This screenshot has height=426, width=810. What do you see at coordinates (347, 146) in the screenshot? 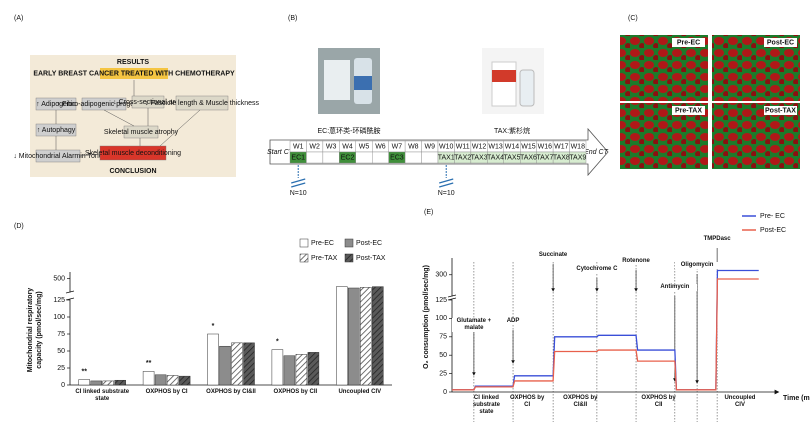
I see `week-label: W4` at bounding box center [347, 146].